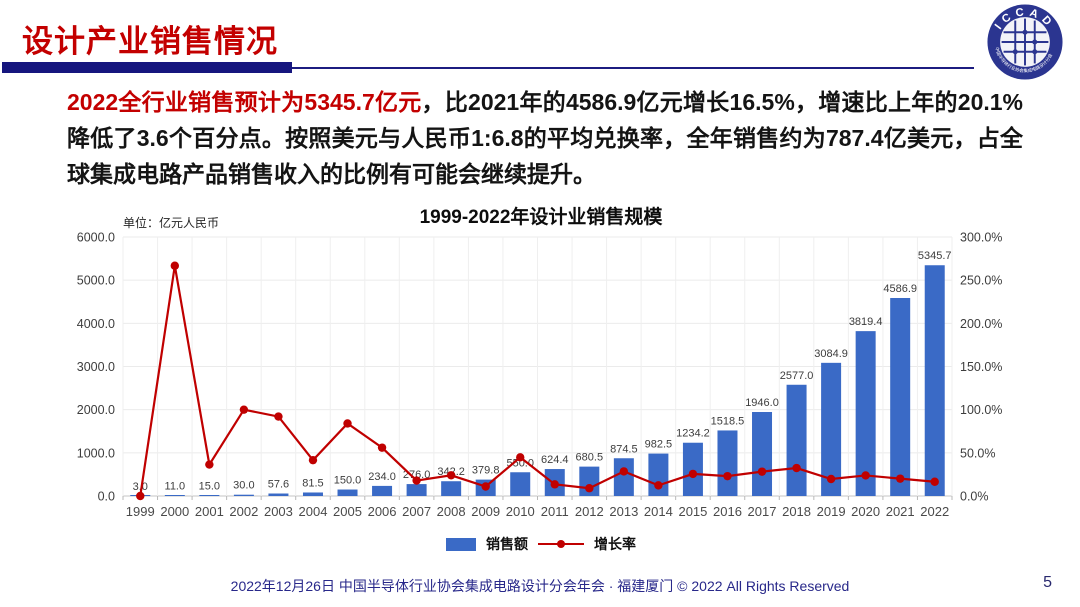 The height and width of the screenshot is (607, 1080). Describe the element at coordinates (762, 453) in the screenshot. I see `bar-2017` at that location.